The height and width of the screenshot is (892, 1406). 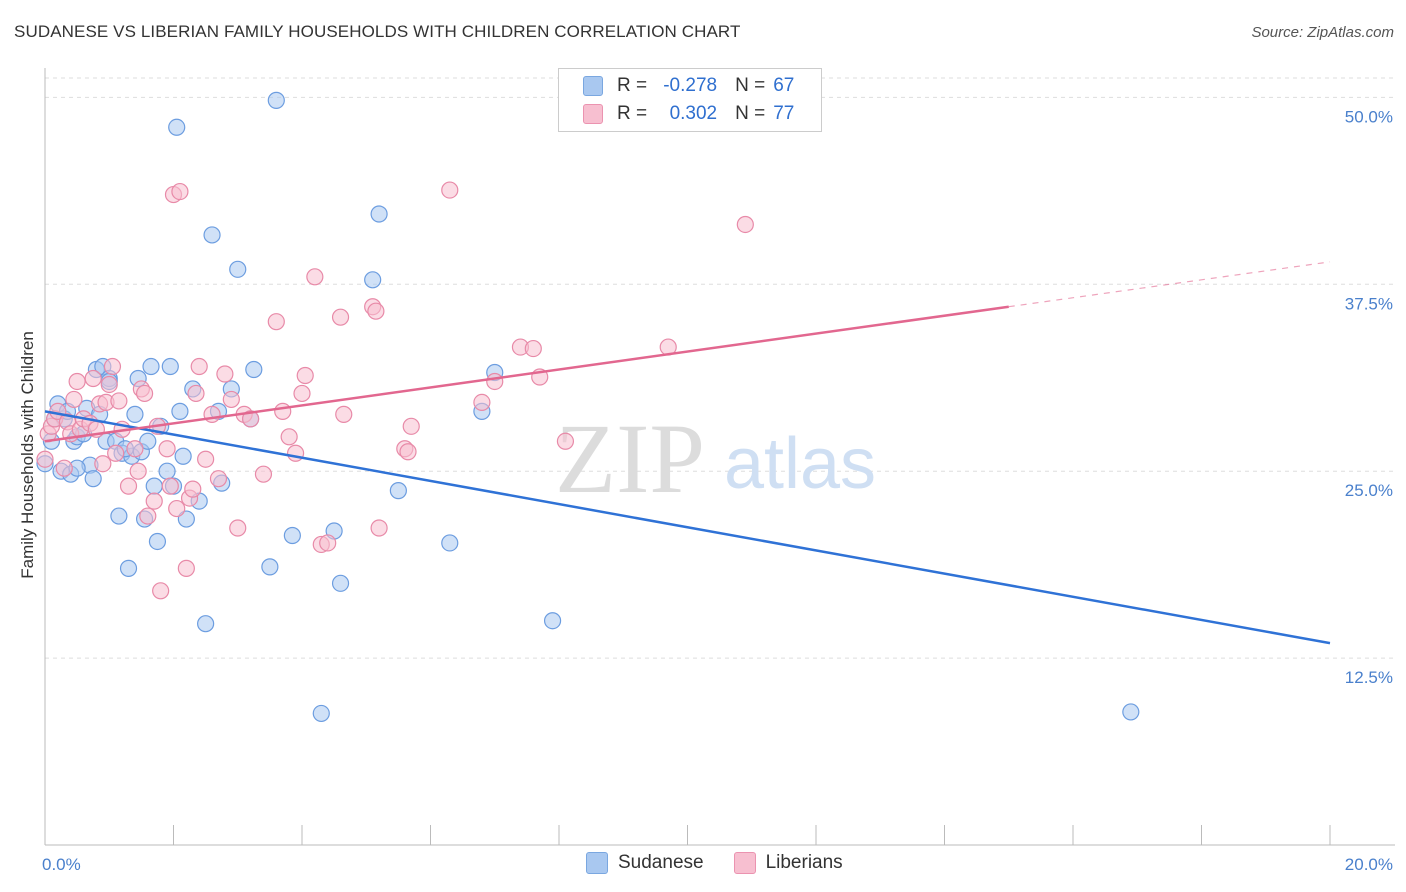 What do you see at coordinates (630, 458) in the screenshot?
I see `watermark-zip: ZIP` at bounding box center [630, 458].